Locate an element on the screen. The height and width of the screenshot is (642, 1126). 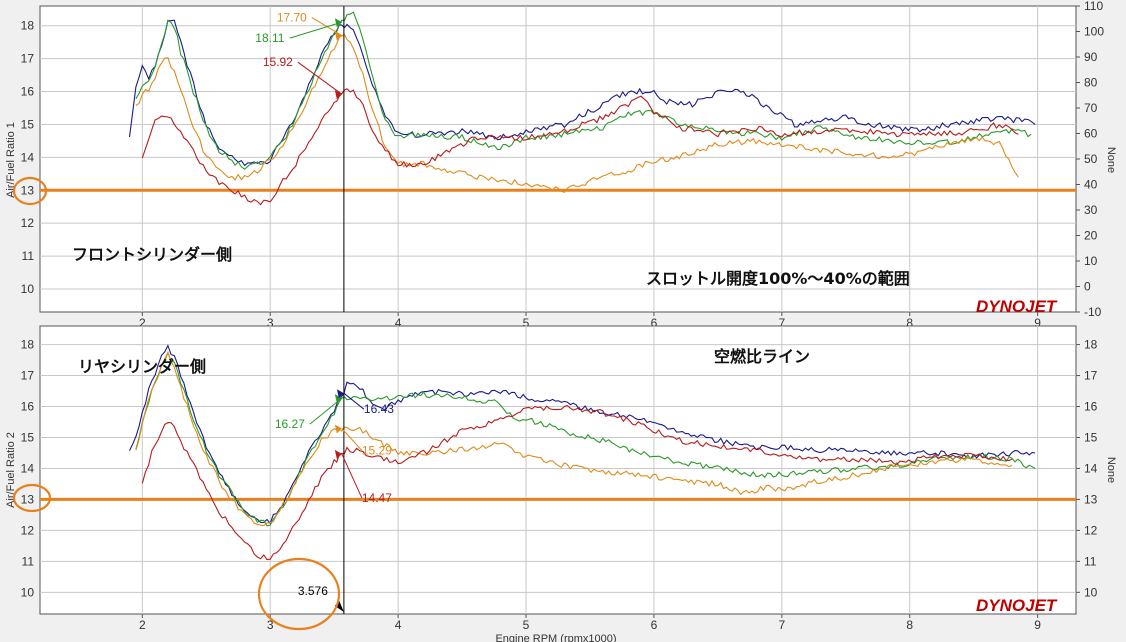
panel-rear-ylabel: Air/Fuel Ratio 2 is located at coordinates (11, 470).